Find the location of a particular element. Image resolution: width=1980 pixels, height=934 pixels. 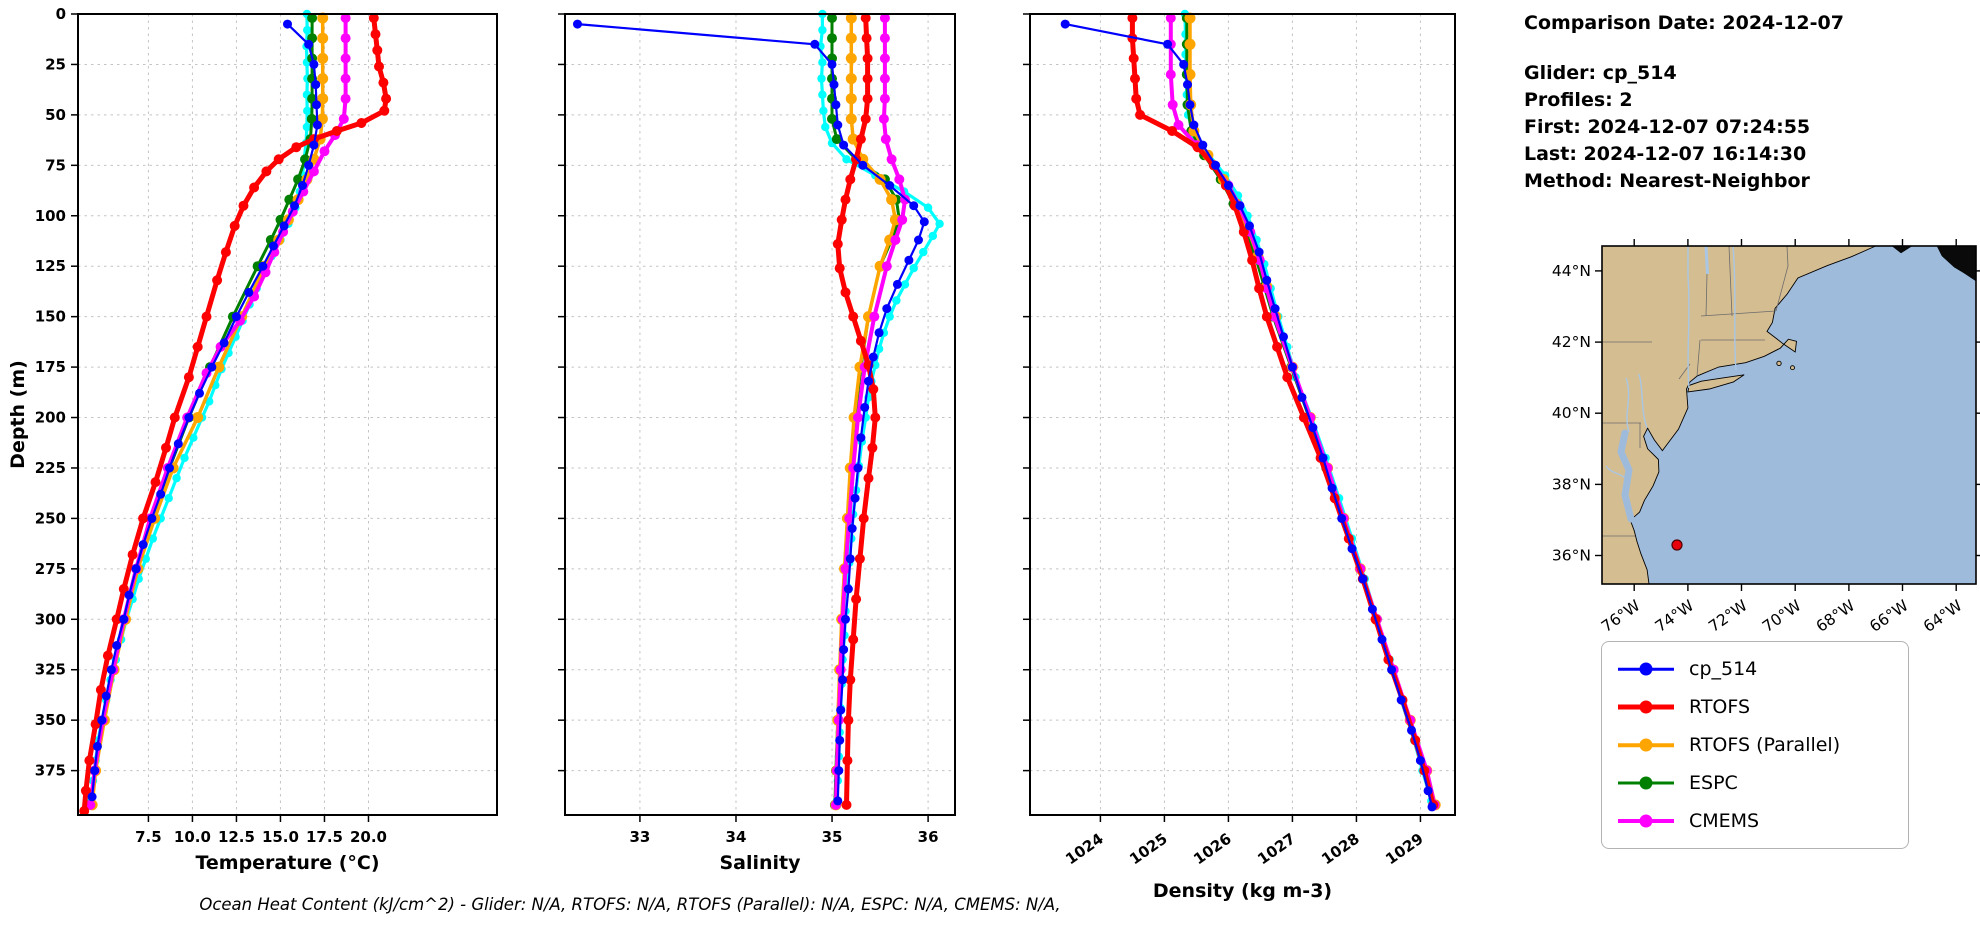

x-axis-title-temperature: Temperature (°C) is located at coordinates (287, 863).